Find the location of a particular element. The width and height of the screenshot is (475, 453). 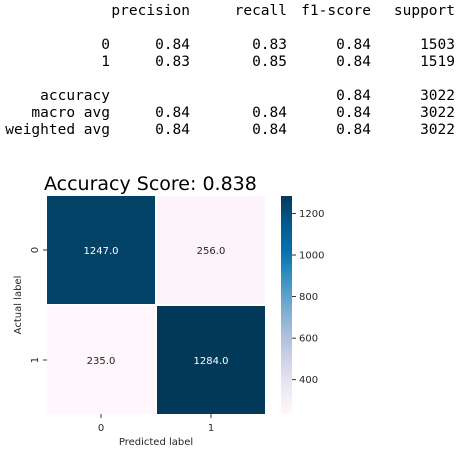

heatmap-cell-label: 235.0 is located at coordinates (101, 361).